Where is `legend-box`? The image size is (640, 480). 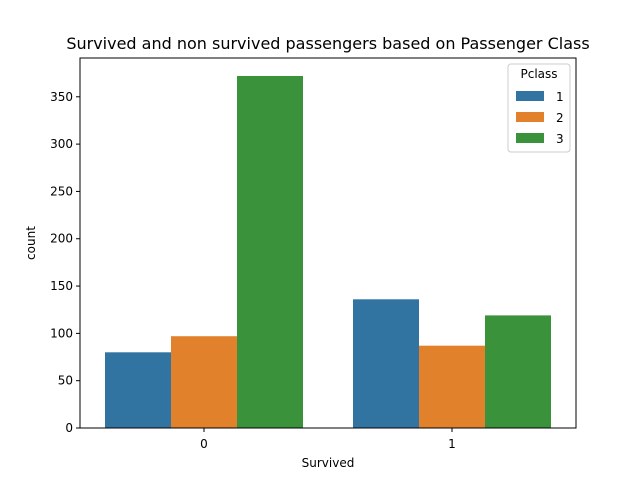 legend-box is located at coordinates (539, 108).